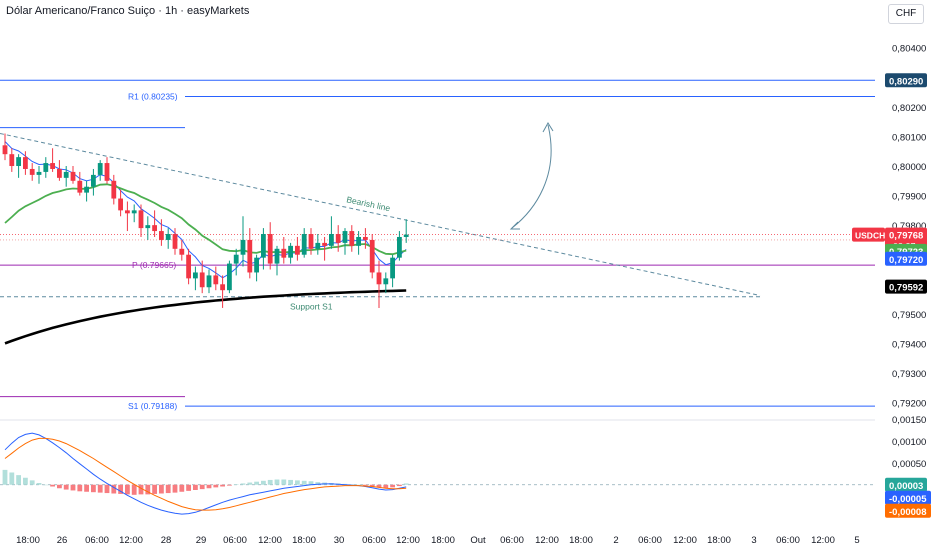 Image resolution: width=932 pixels, height=550 pixels. I want to click on price-tick-label: 0,79900, so click(909, 197).